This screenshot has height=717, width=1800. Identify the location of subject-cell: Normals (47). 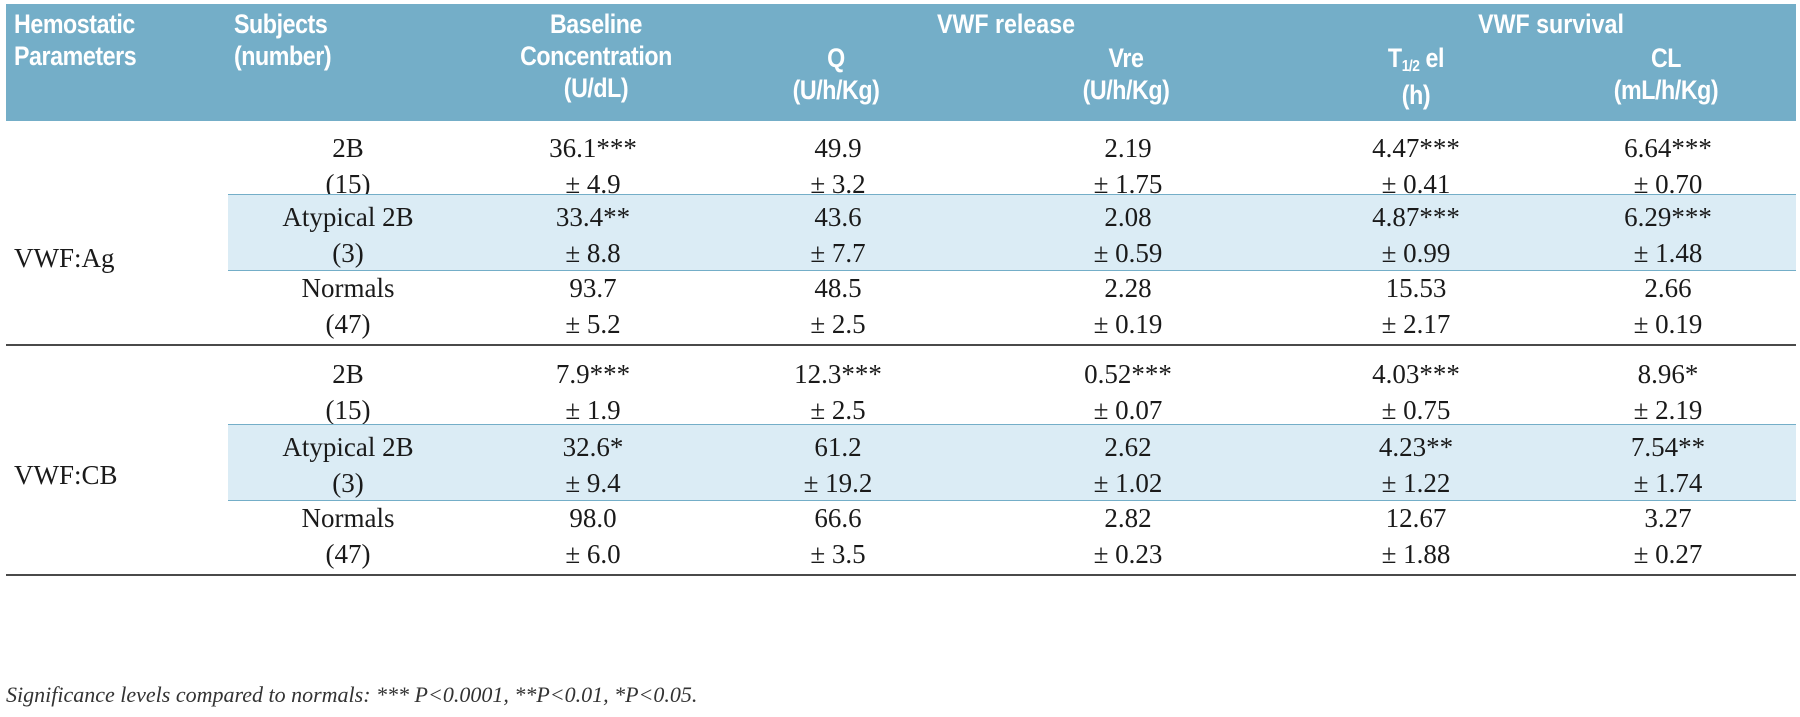
(348, 306).